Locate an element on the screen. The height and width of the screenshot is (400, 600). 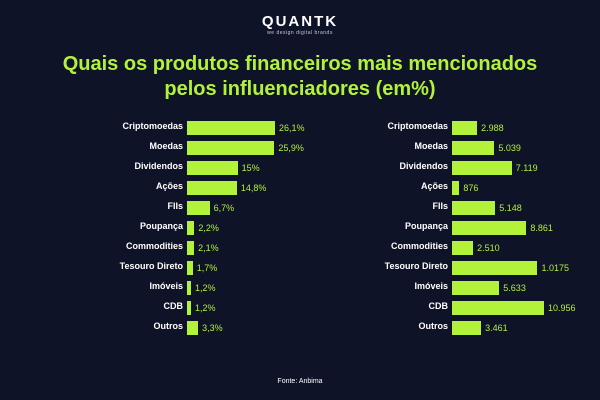
value-label: 8.861 is located at coordinates (541, 228).